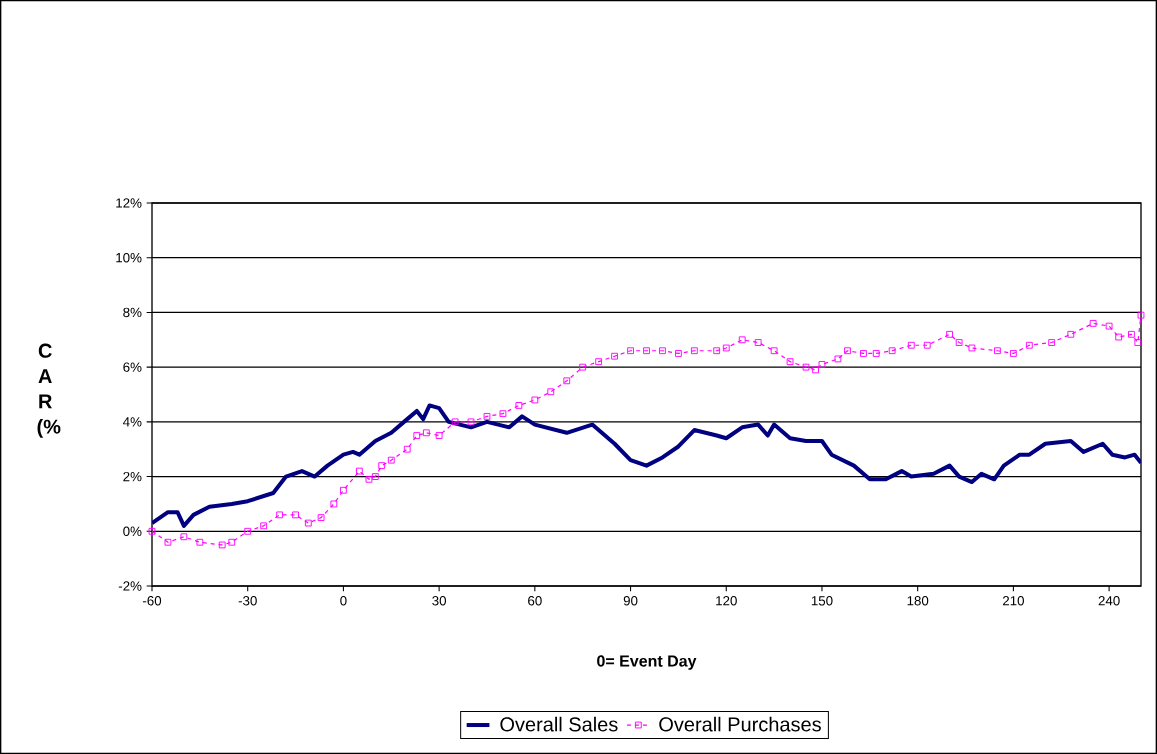 The width and height of the screenshot is (1157, 754). I want to click on y-tick-label: 12%, so click(129, 203).